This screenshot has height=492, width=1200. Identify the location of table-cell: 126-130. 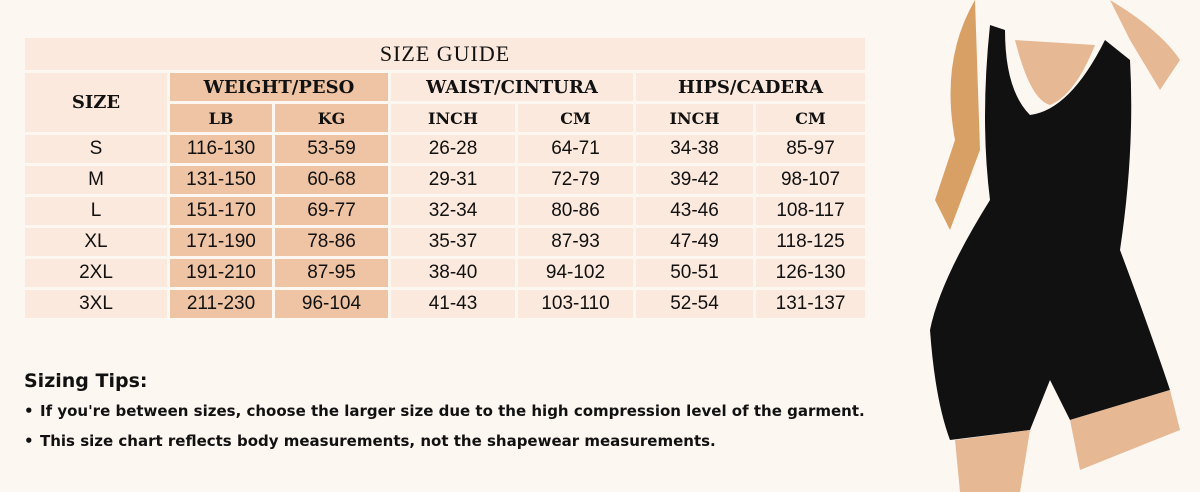
(810, 273).